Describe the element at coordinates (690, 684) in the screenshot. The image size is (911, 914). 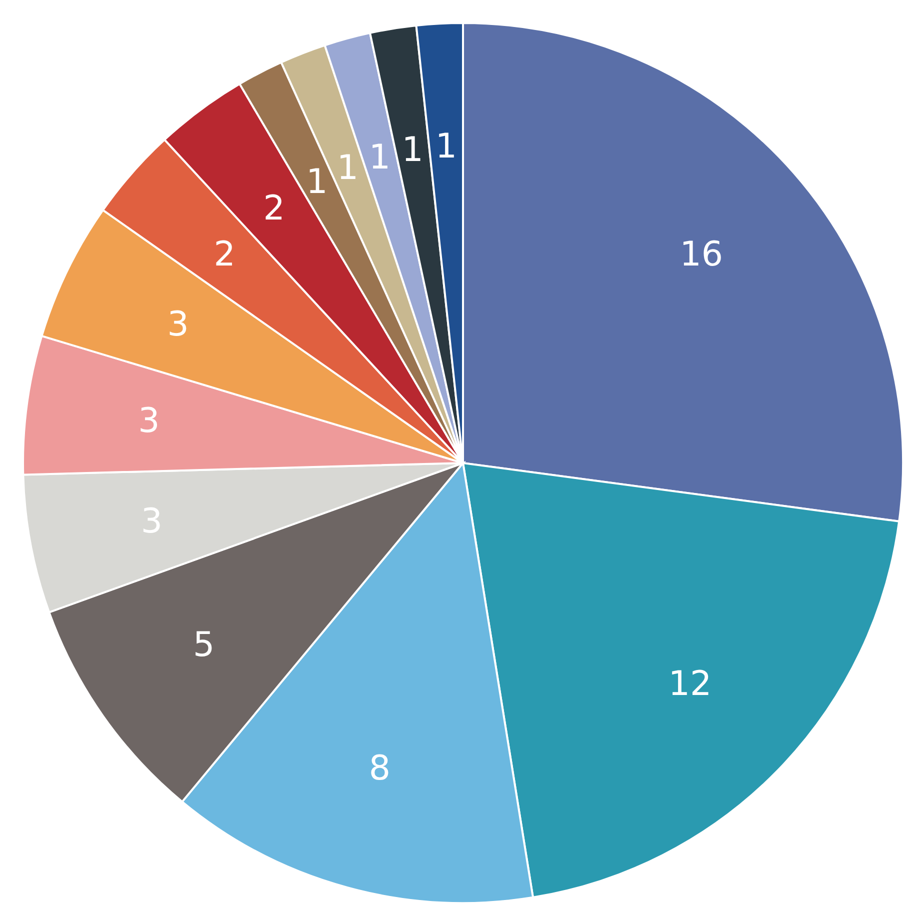
I see `data-label: 12` at that location.